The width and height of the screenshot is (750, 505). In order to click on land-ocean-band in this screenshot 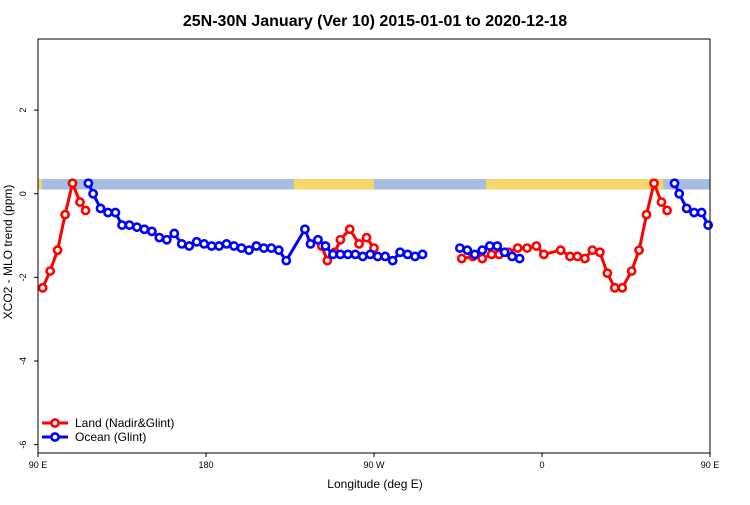, I will do `click(374, 184)`.